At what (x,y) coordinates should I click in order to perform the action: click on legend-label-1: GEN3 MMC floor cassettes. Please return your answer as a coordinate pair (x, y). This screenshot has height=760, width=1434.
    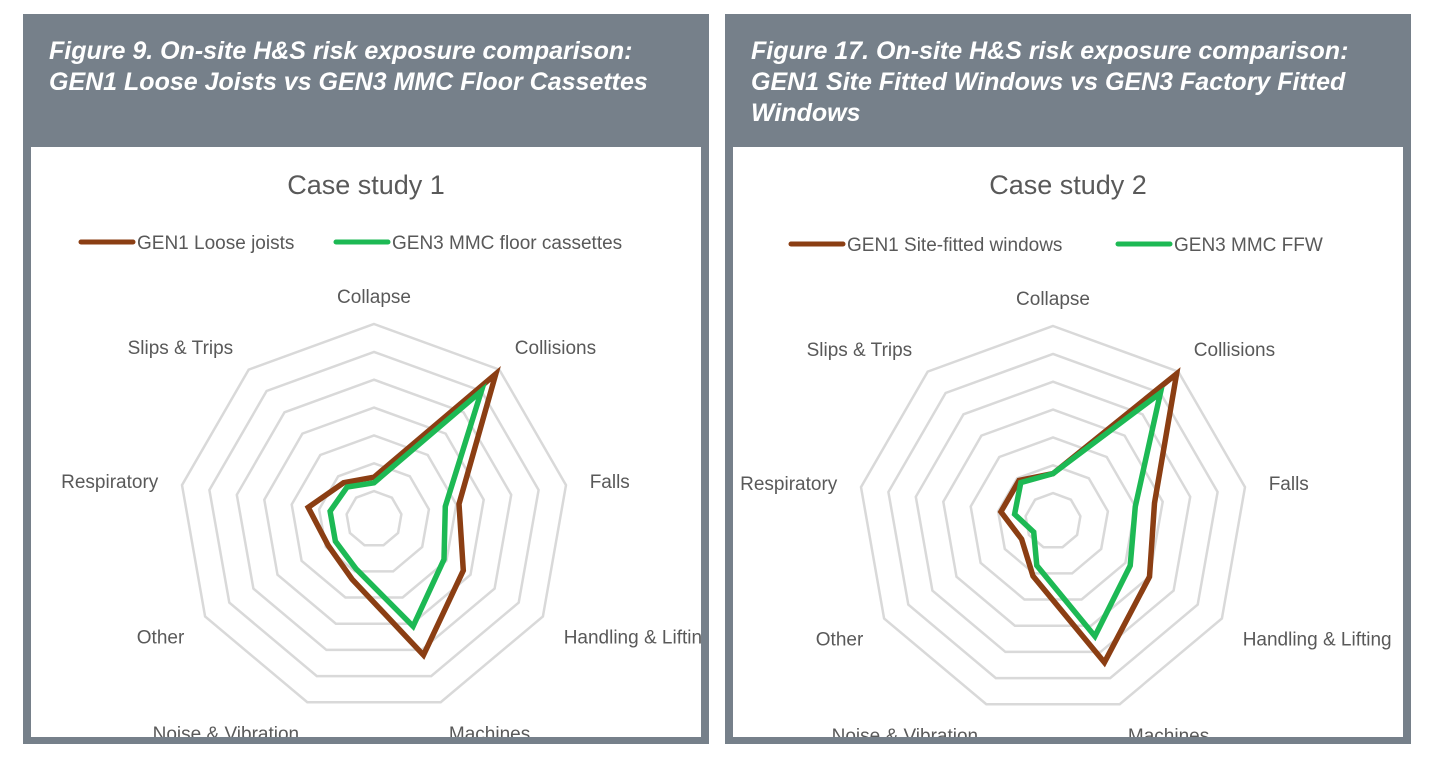
    Looking at the image, I should click on (507, 243).